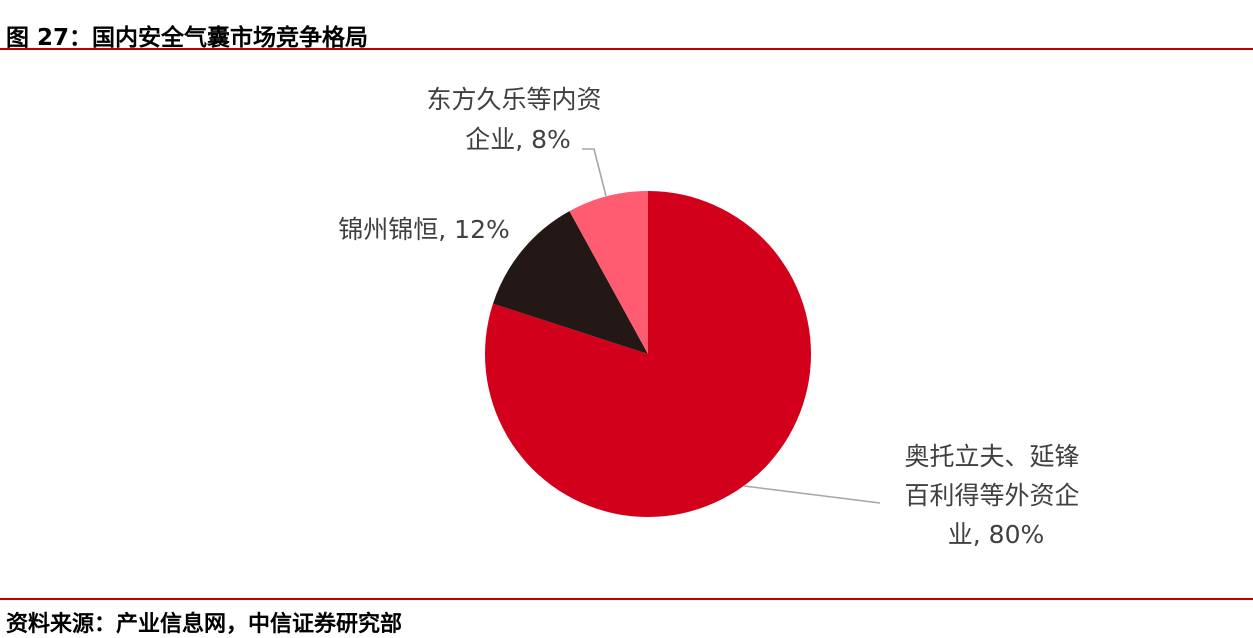 This screenshot has width=1253, height=638. I want to click on slice-label-foreign: 奥托立夫、延锋 百利得等外资企 业, 80%, so click(996, 495).